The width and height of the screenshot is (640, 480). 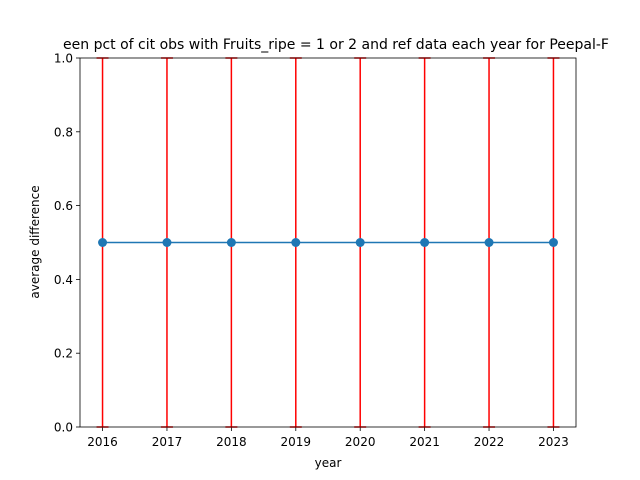 What do you see at coordinates (424, 442) in the screenshot?
I see `x-tick-label: 2021` at bounding box center [424, 442].